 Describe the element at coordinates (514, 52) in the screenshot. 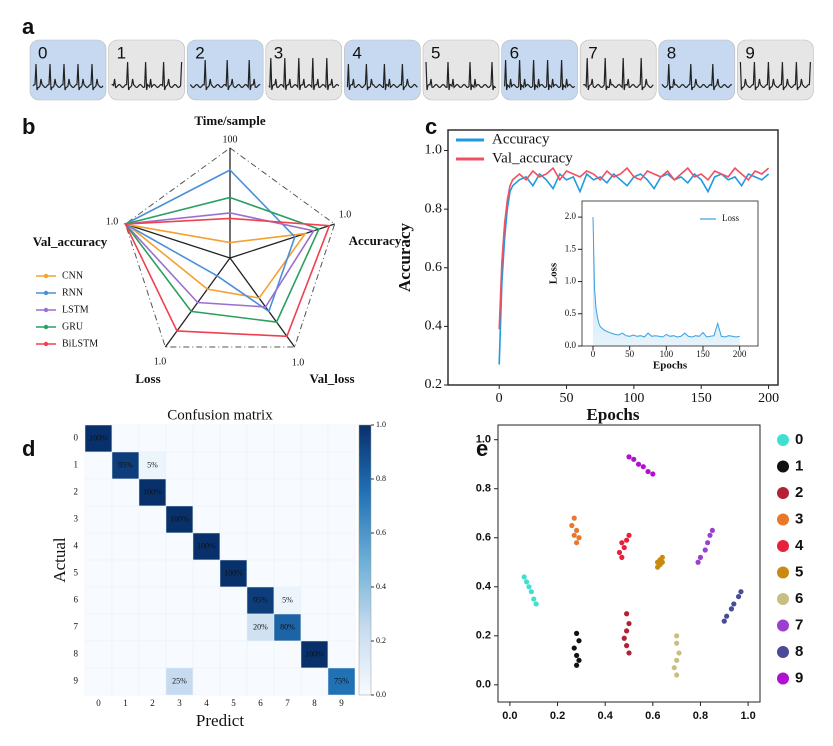

I see `thumbnail-label: 6` at that location.